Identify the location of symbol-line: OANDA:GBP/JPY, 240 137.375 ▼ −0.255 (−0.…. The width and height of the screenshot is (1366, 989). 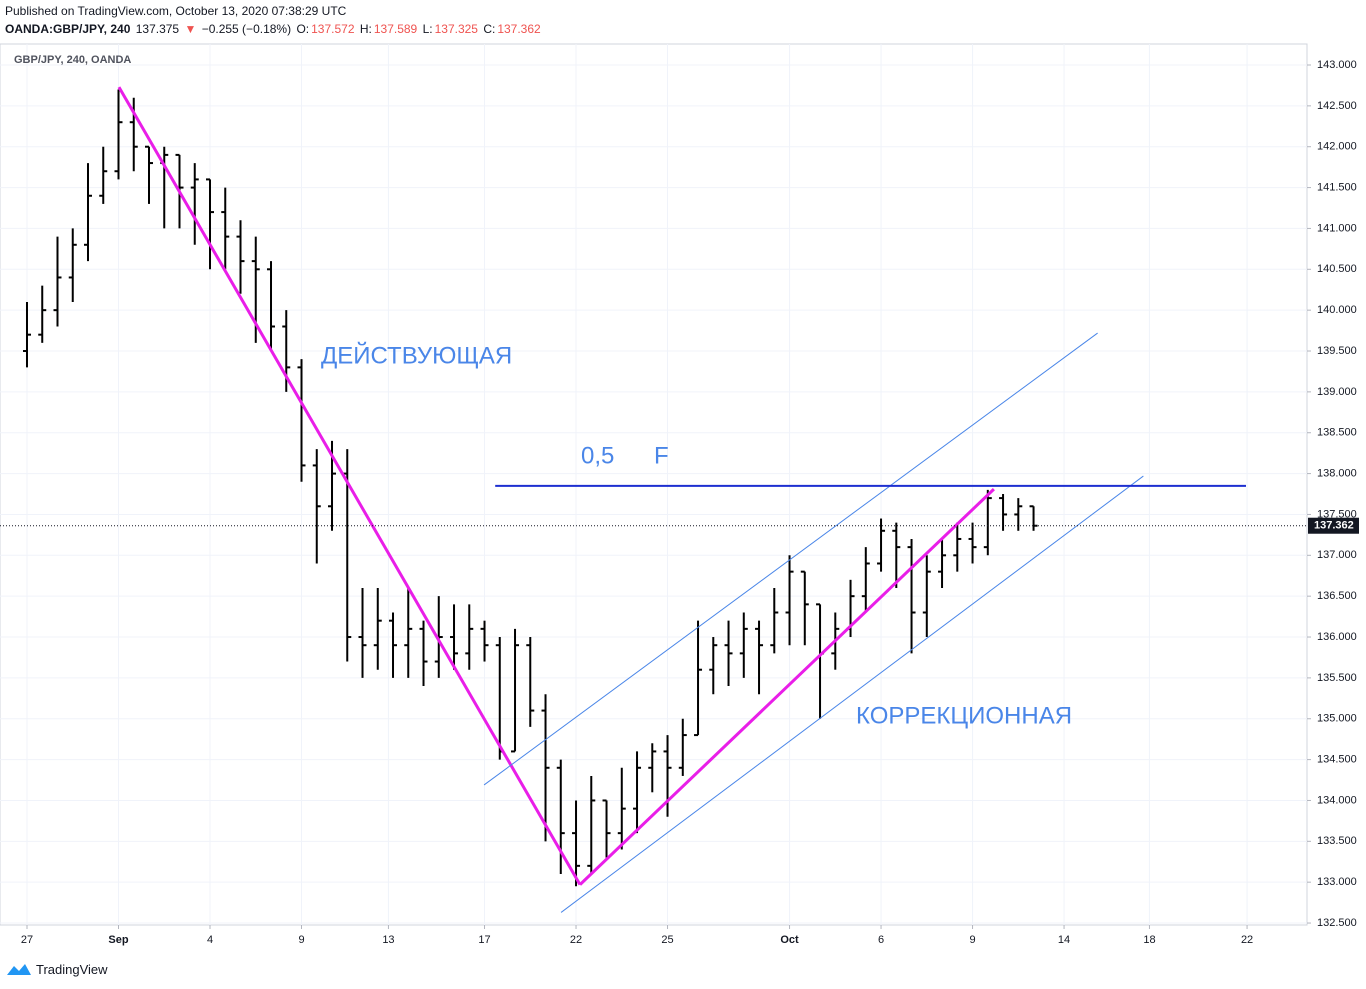
(274, 29).